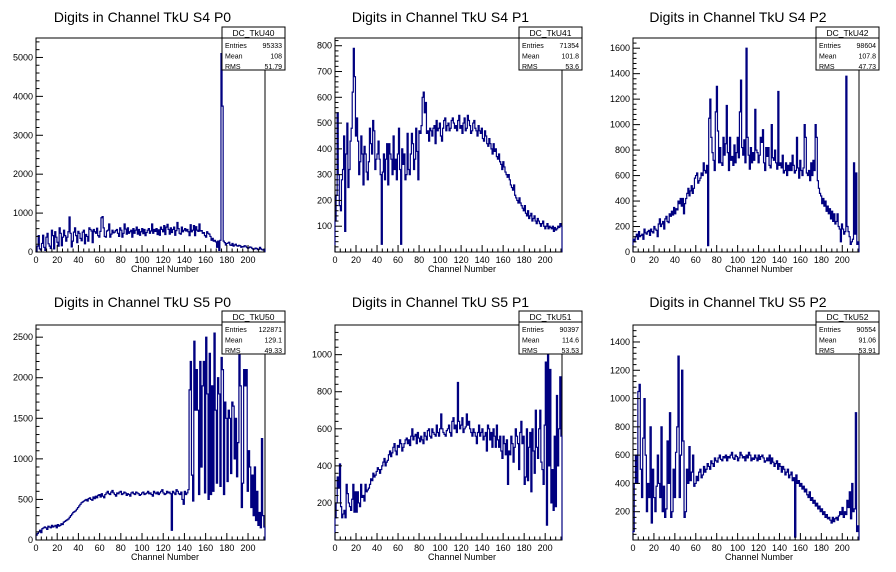 Image resolution: width=896 pixels, height=572 pixels. I want to click on stats-value: 91.06, so click(867, 341).